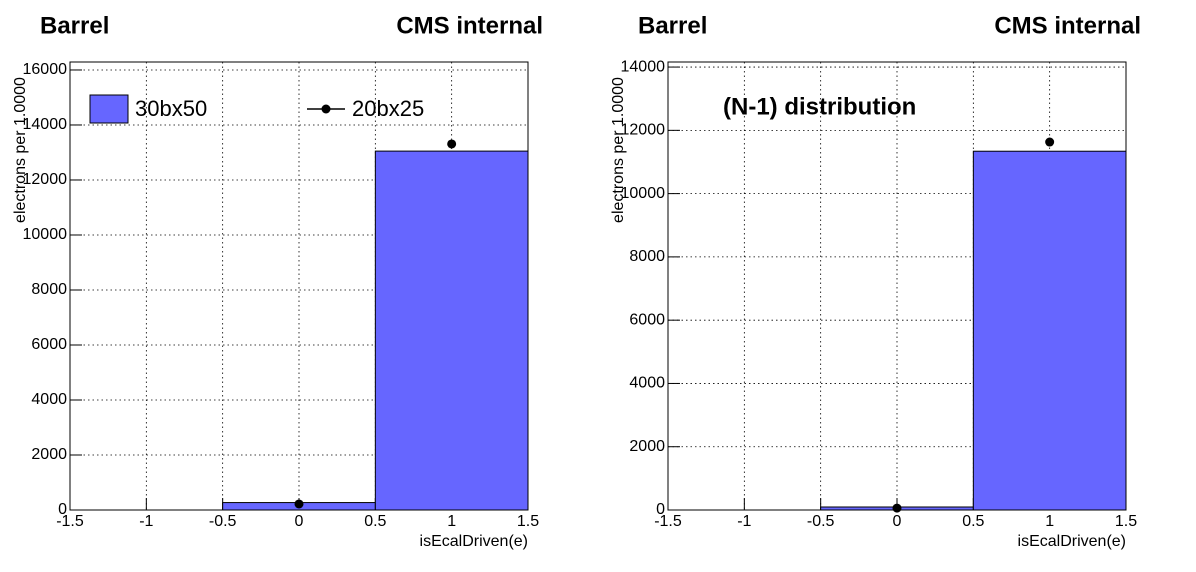 The image size is (1196, 572). What do you see at coordinates (45, 69) in the screenshot?
I see `y-tick-label: 16000` at bounding box center [45, 69].